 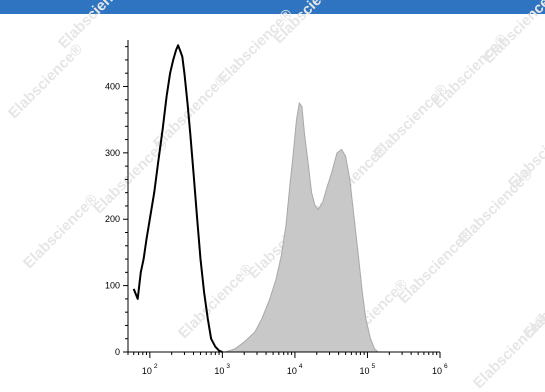 What do you see at coordinates (112, 153) in the screenshot?
I see `y-tick-label: 300` at bounding box center [112, 153].